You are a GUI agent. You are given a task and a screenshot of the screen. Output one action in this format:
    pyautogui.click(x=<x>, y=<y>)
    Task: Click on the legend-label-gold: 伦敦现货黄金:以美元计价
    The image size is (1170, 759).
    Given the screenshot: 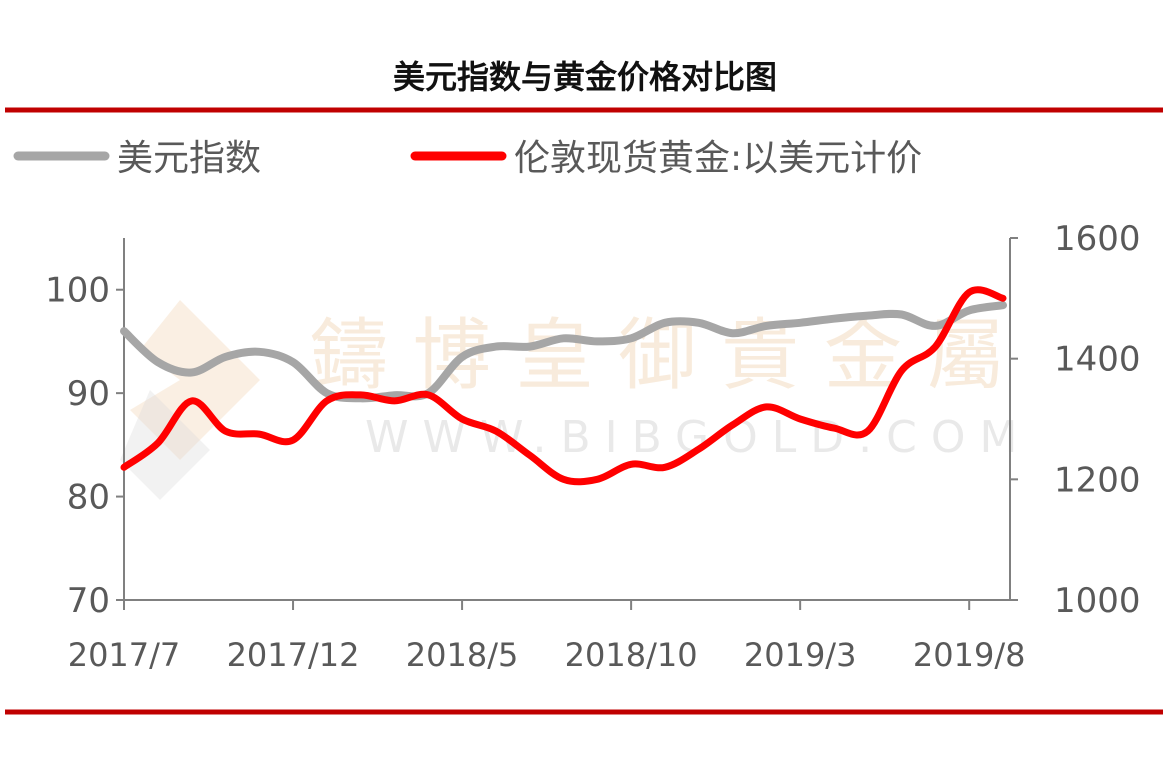 What is the action you would take?
    pyautogui.click(x=718, y=158)
    